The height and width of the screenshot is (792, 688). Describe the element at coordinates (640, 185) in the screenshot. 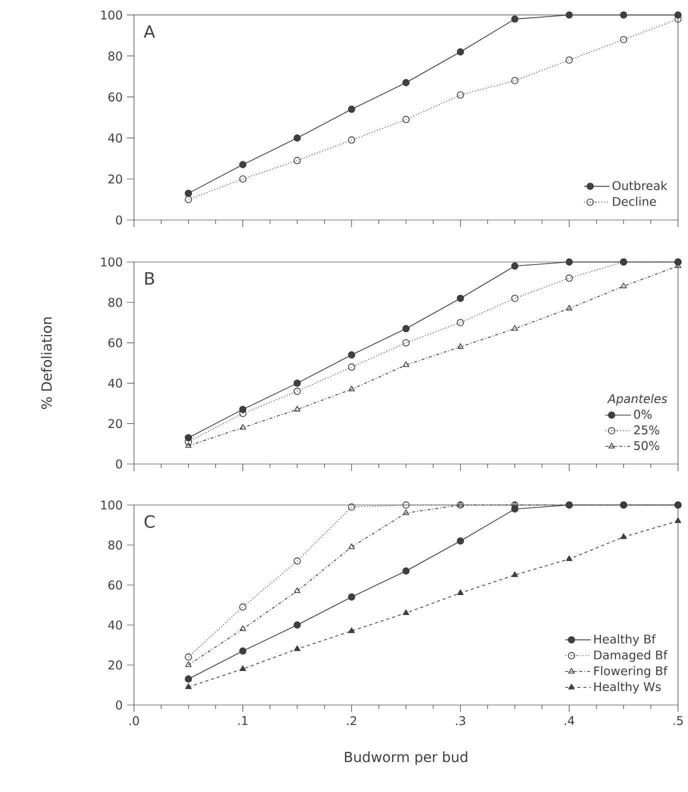

I see `legend-label: Outbreak` at that location.